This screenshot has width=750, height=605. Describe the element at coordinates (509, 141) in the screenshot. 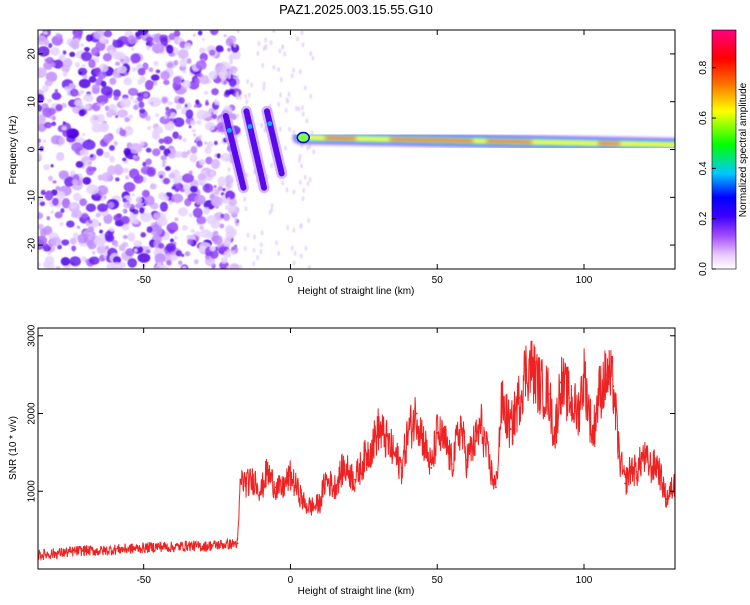

I see `narrowband-peak-segment` at that location.